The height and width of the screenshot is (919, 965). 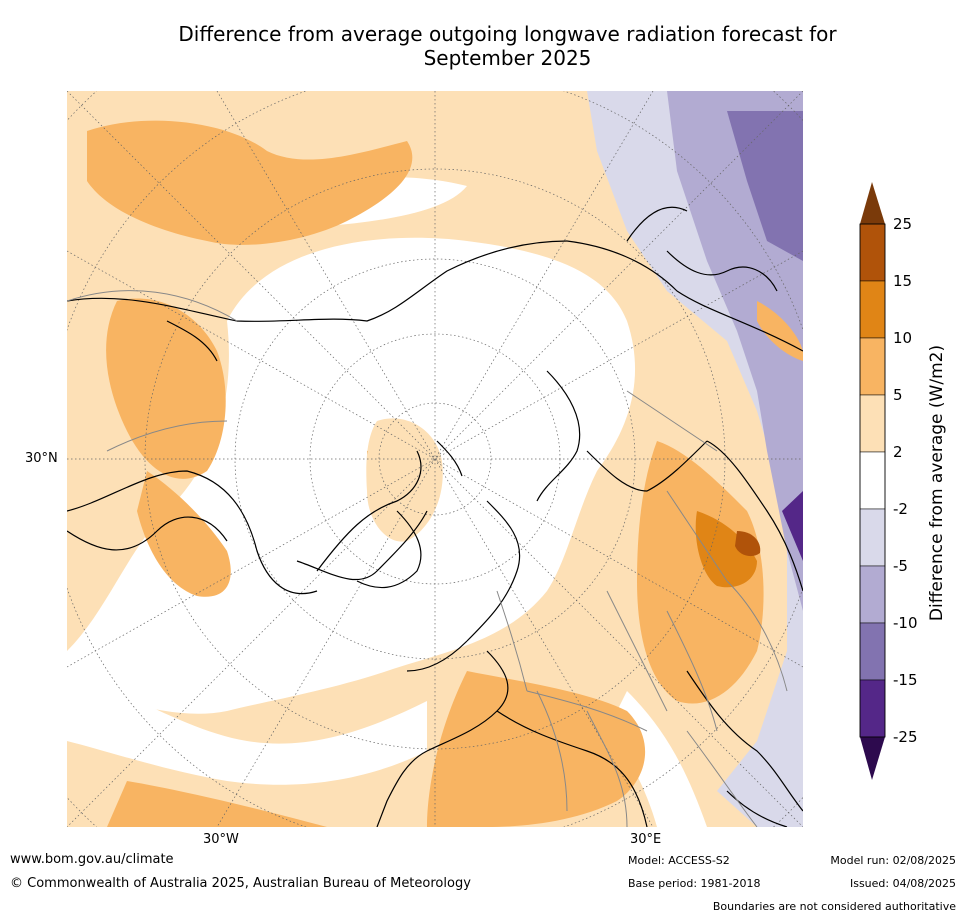 What do you see at coordinates (780, 331) in the screenshot?
I see `warm-region-east` at bounding box center [780, 331].